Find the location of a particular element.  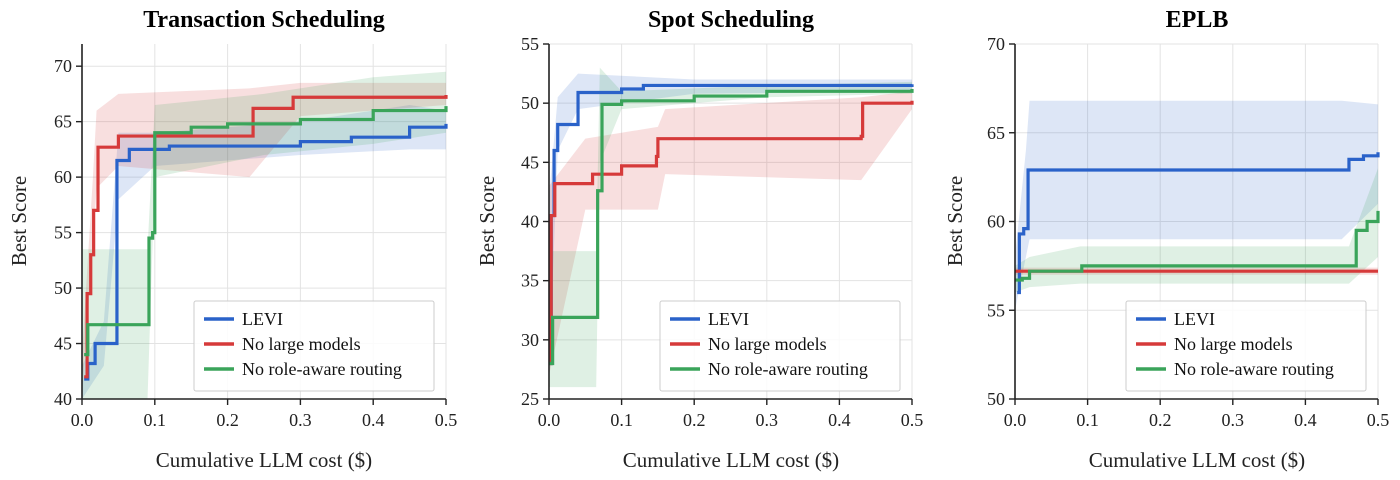

chart-title: Transaction Scheduling is located at coordinates (264, 20).